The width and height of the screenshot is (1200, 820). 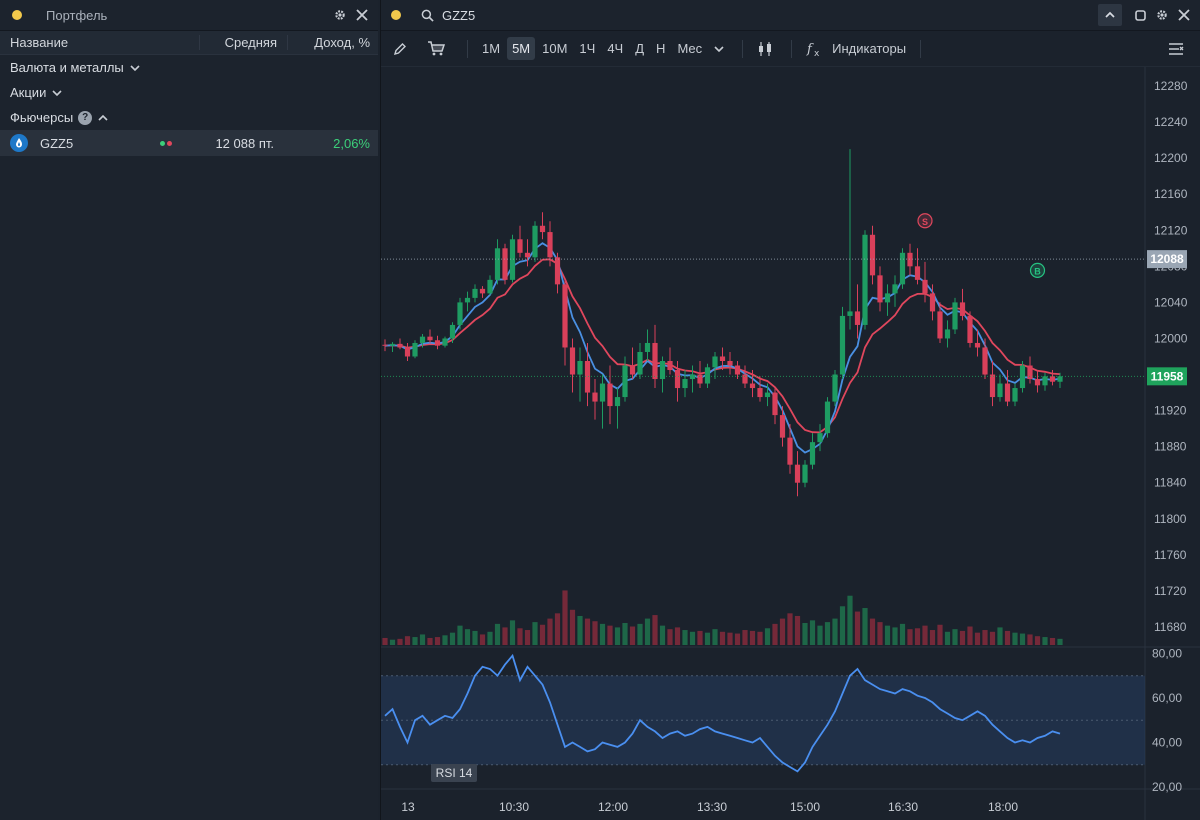 I want to click on price-tick-label: 11880, so click(x=1170, y=447).